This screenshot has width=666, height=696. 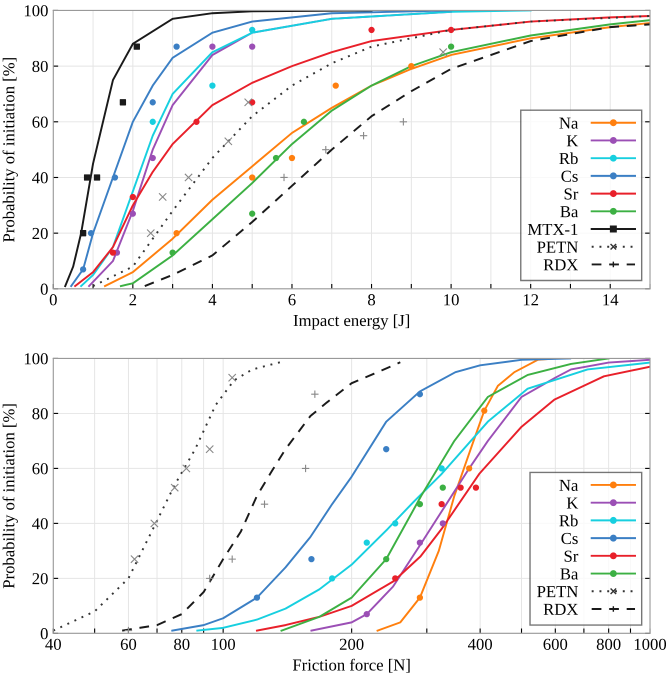 I want to click on x-tick-label: 14, so click(x=610, y=300).